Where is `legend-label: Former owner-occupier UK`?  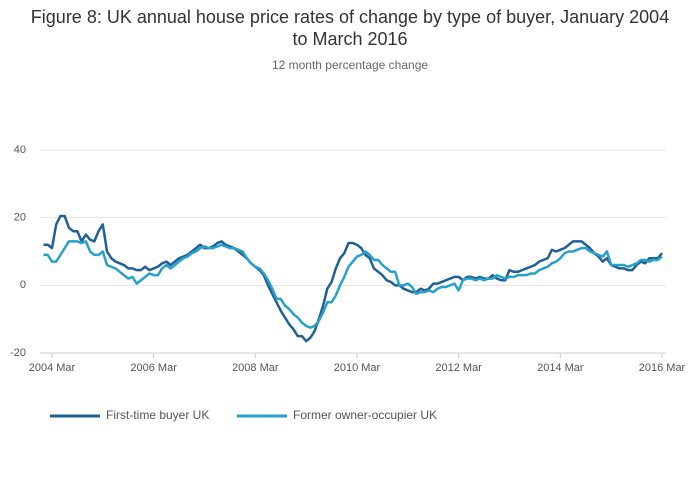
legend-label: Former owner-occupier UK is located at coordinates (365, 415).